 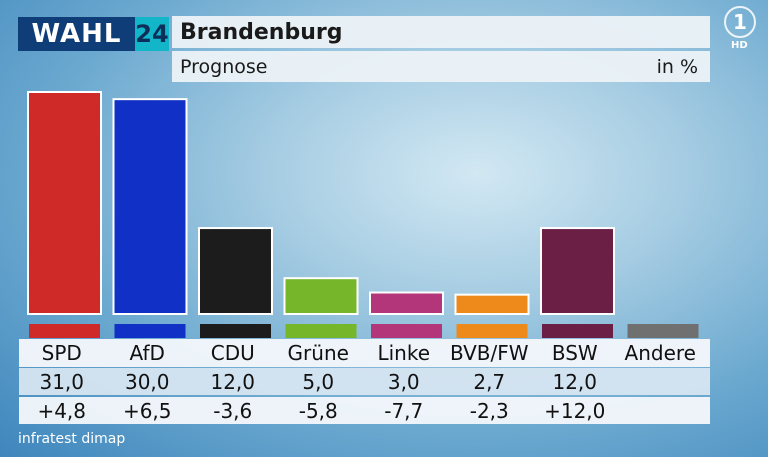 What do you see at coordinates (235, 271) in the screenshot?
I see `bar-cdu` at bounding box center [235, 271].